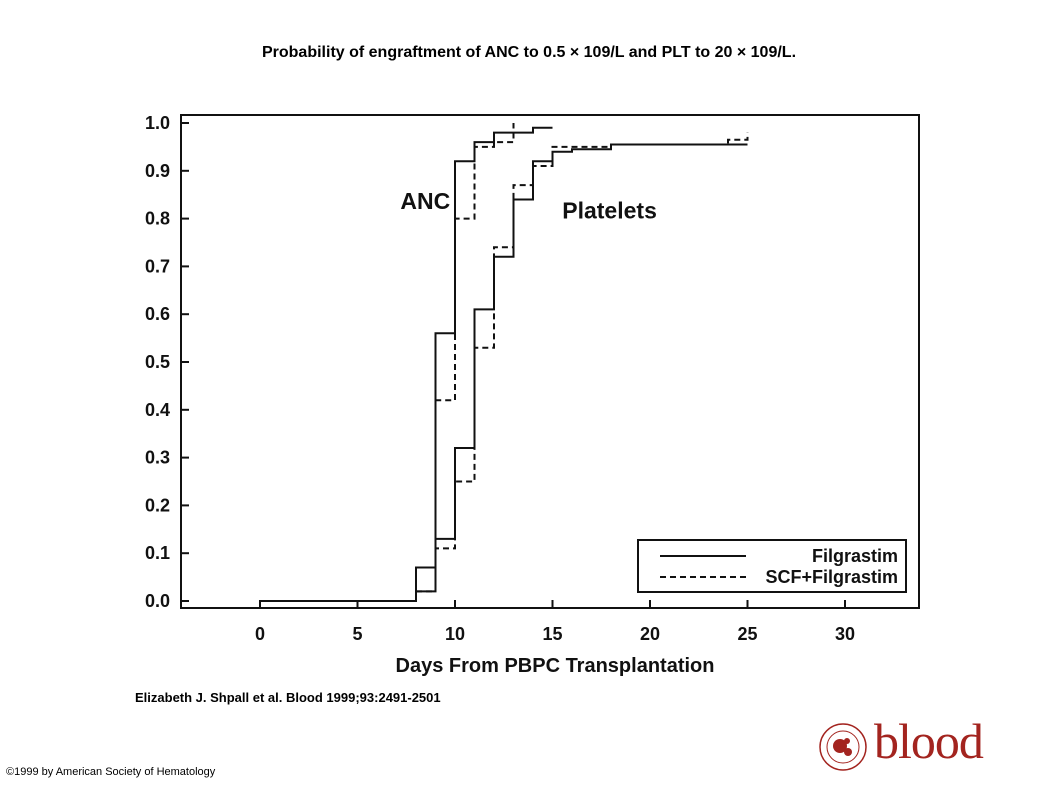 This screenshot has height=793, width=1058. I want to click on x-axis-title: Days From PBPC Transplantation, so click(555, 666).